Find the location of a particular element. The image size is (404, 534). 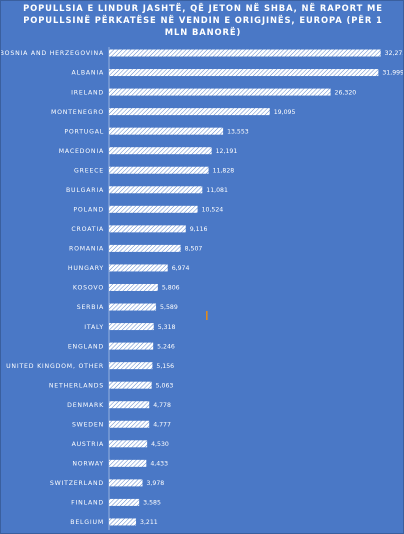

category-label: ITALY is located at coordinates (94, 327).